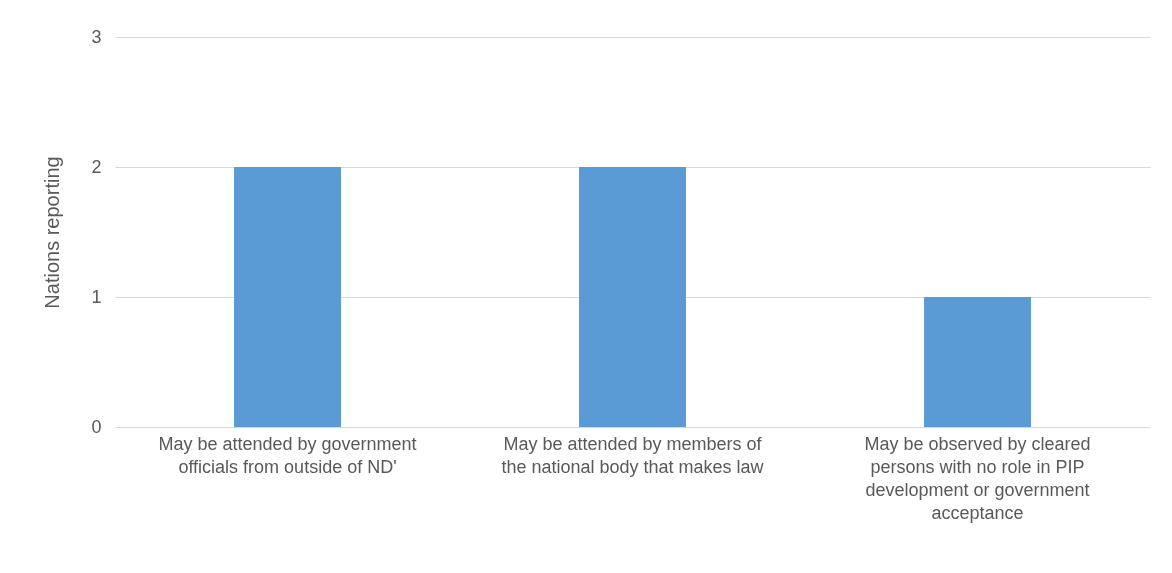  Describe the element at coordinates (287, 455) in the screenshot. I see `x-tick-label: May be attended by government officials from outside of ND'` at that location.